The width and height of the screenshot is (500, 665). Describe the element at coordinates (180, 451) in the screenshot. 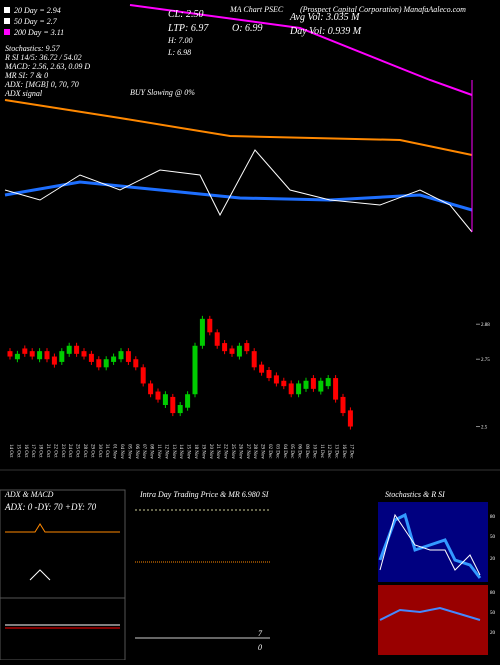

I see `x-tick-label: 14 Nov` at that location.